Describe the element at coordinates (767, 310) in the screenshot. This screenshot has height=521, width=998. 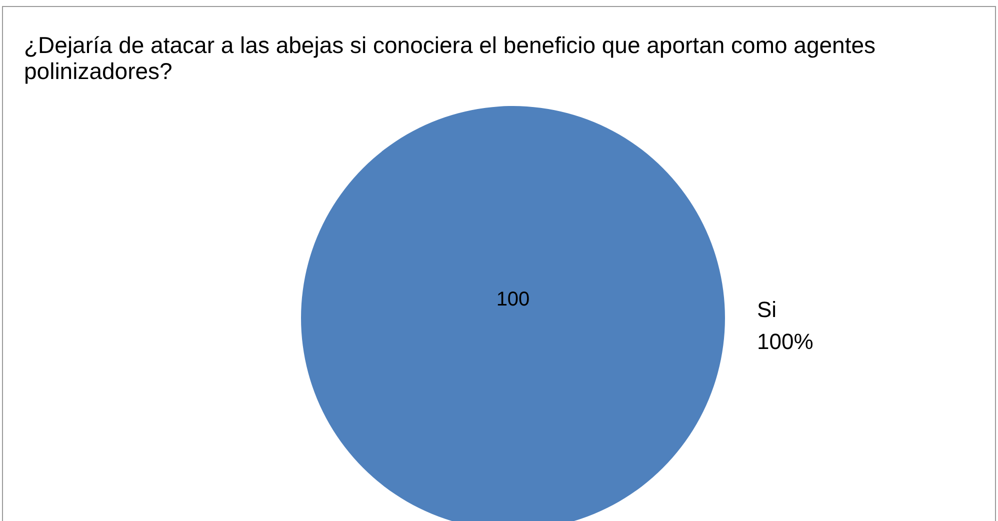
I see `slice-label: Si` at that location.